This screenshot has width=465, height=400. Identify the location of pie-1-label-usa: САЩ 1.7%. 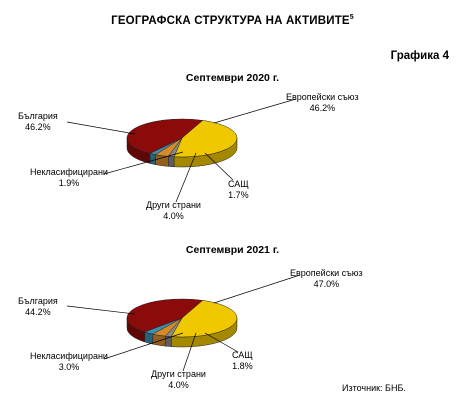
(238, 189).